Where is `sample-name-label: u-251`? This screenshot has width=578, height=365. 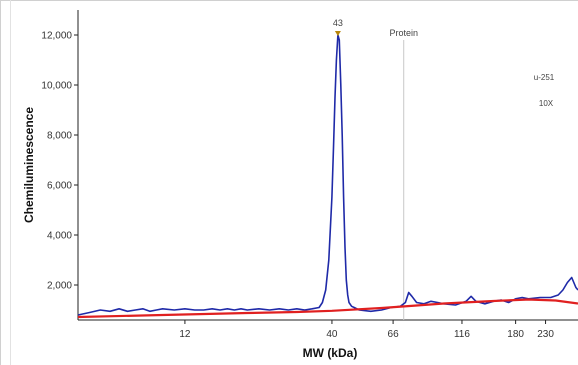
sample-name-label: u-251 is located at coordinates (544, 77).